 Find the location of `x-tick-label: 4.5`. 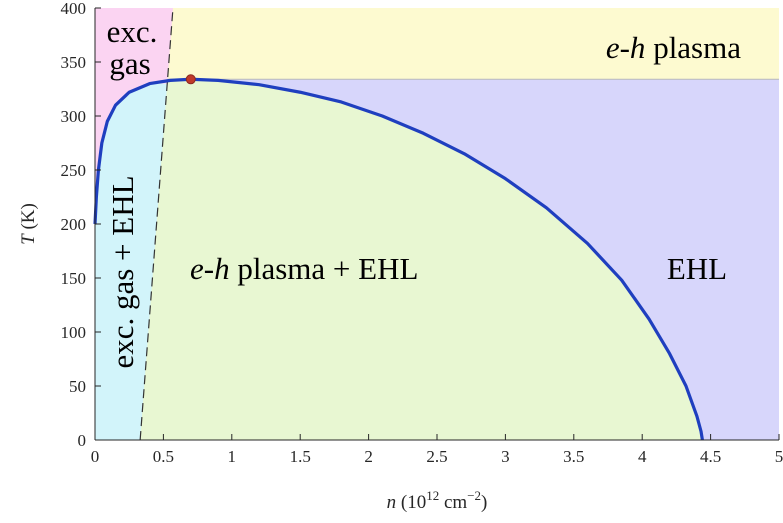

x-tick-label: 4.5 is located at coordinates (710, 456).